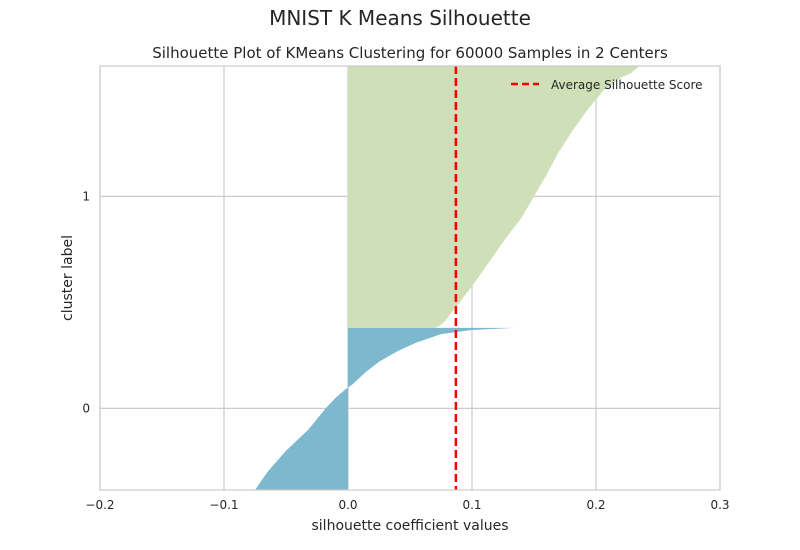 The height and width of the screenshot is (550, 800). Describe the element at coordinates (86, 408) in the screenshot. I see `y-tick-label: 0` at that location.